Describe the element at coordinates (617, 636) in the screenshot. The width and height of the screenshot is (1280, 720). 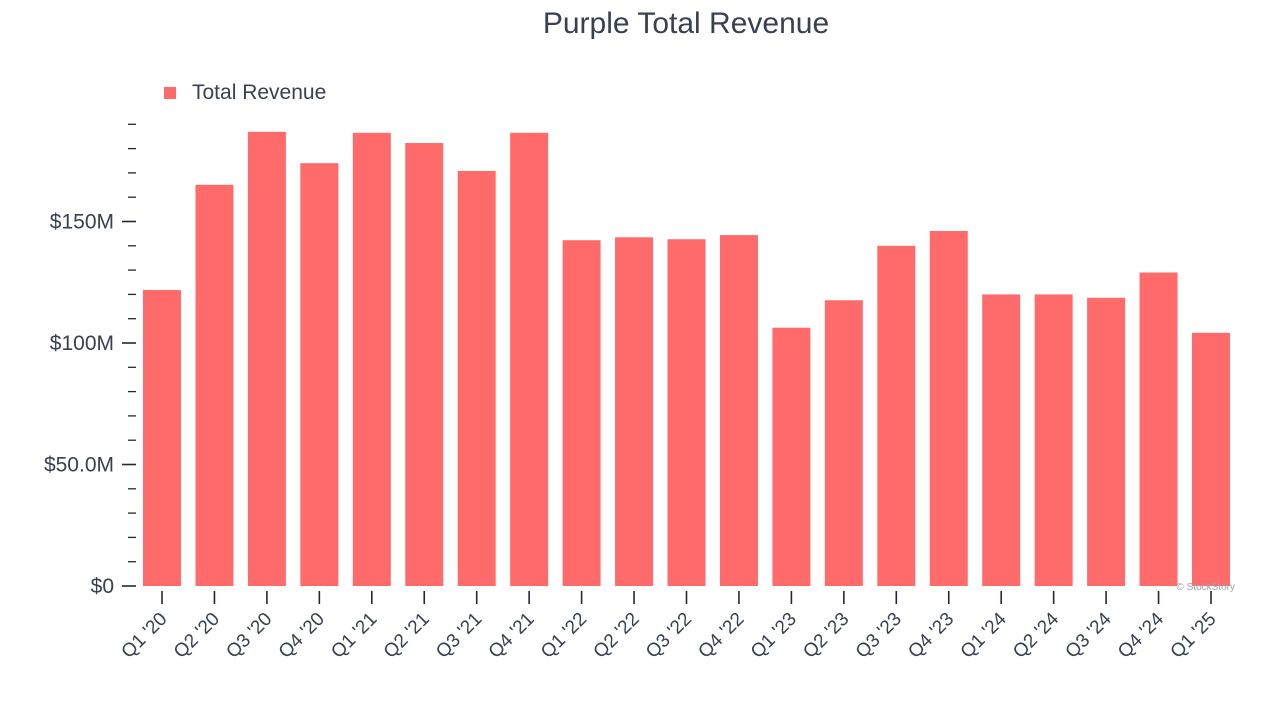
I see `x-tick-label: Q2 '22` at that location.